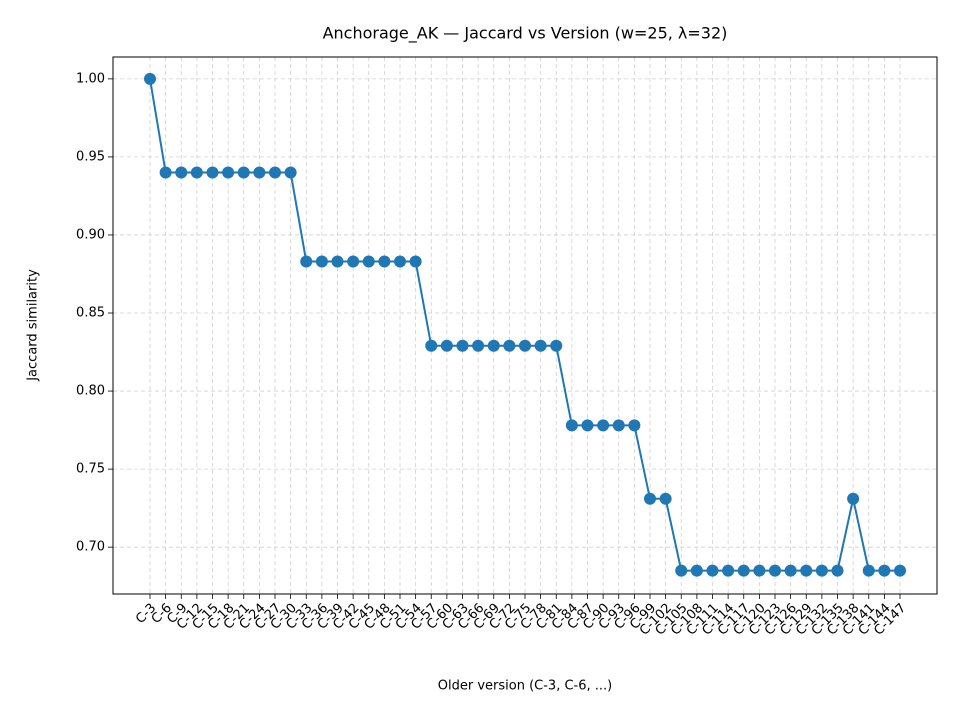 This screenshot has height=720, width=960. I want to click on y-tick-label: 0.70, so click(90, 547).